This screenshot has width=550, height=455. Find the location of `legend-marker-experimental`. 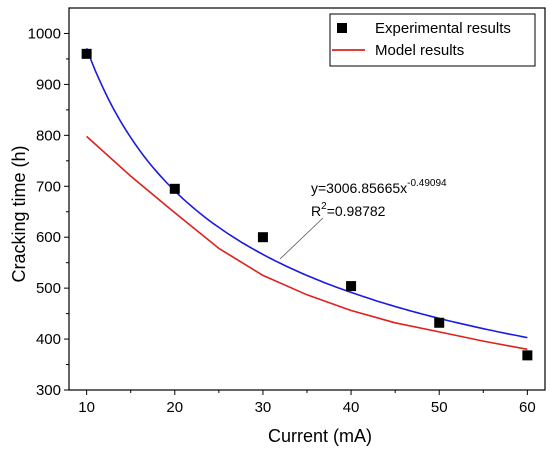

legend-marker-experimental is located at coordinates (342, 28).